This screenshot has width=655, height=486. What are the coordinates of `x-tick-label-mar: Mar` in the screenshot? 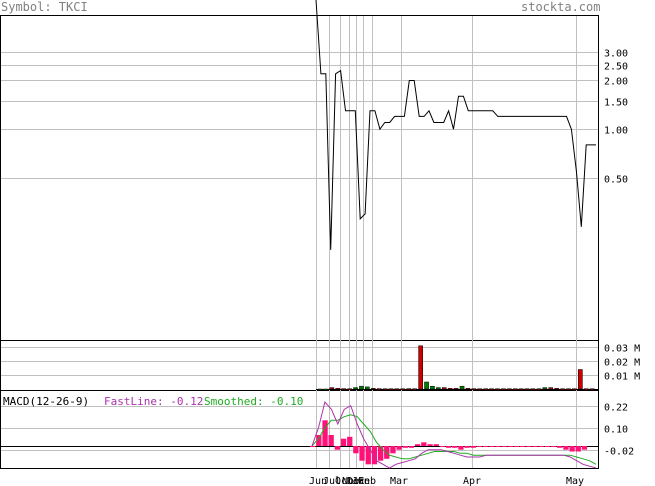 It's located at (399, 481).